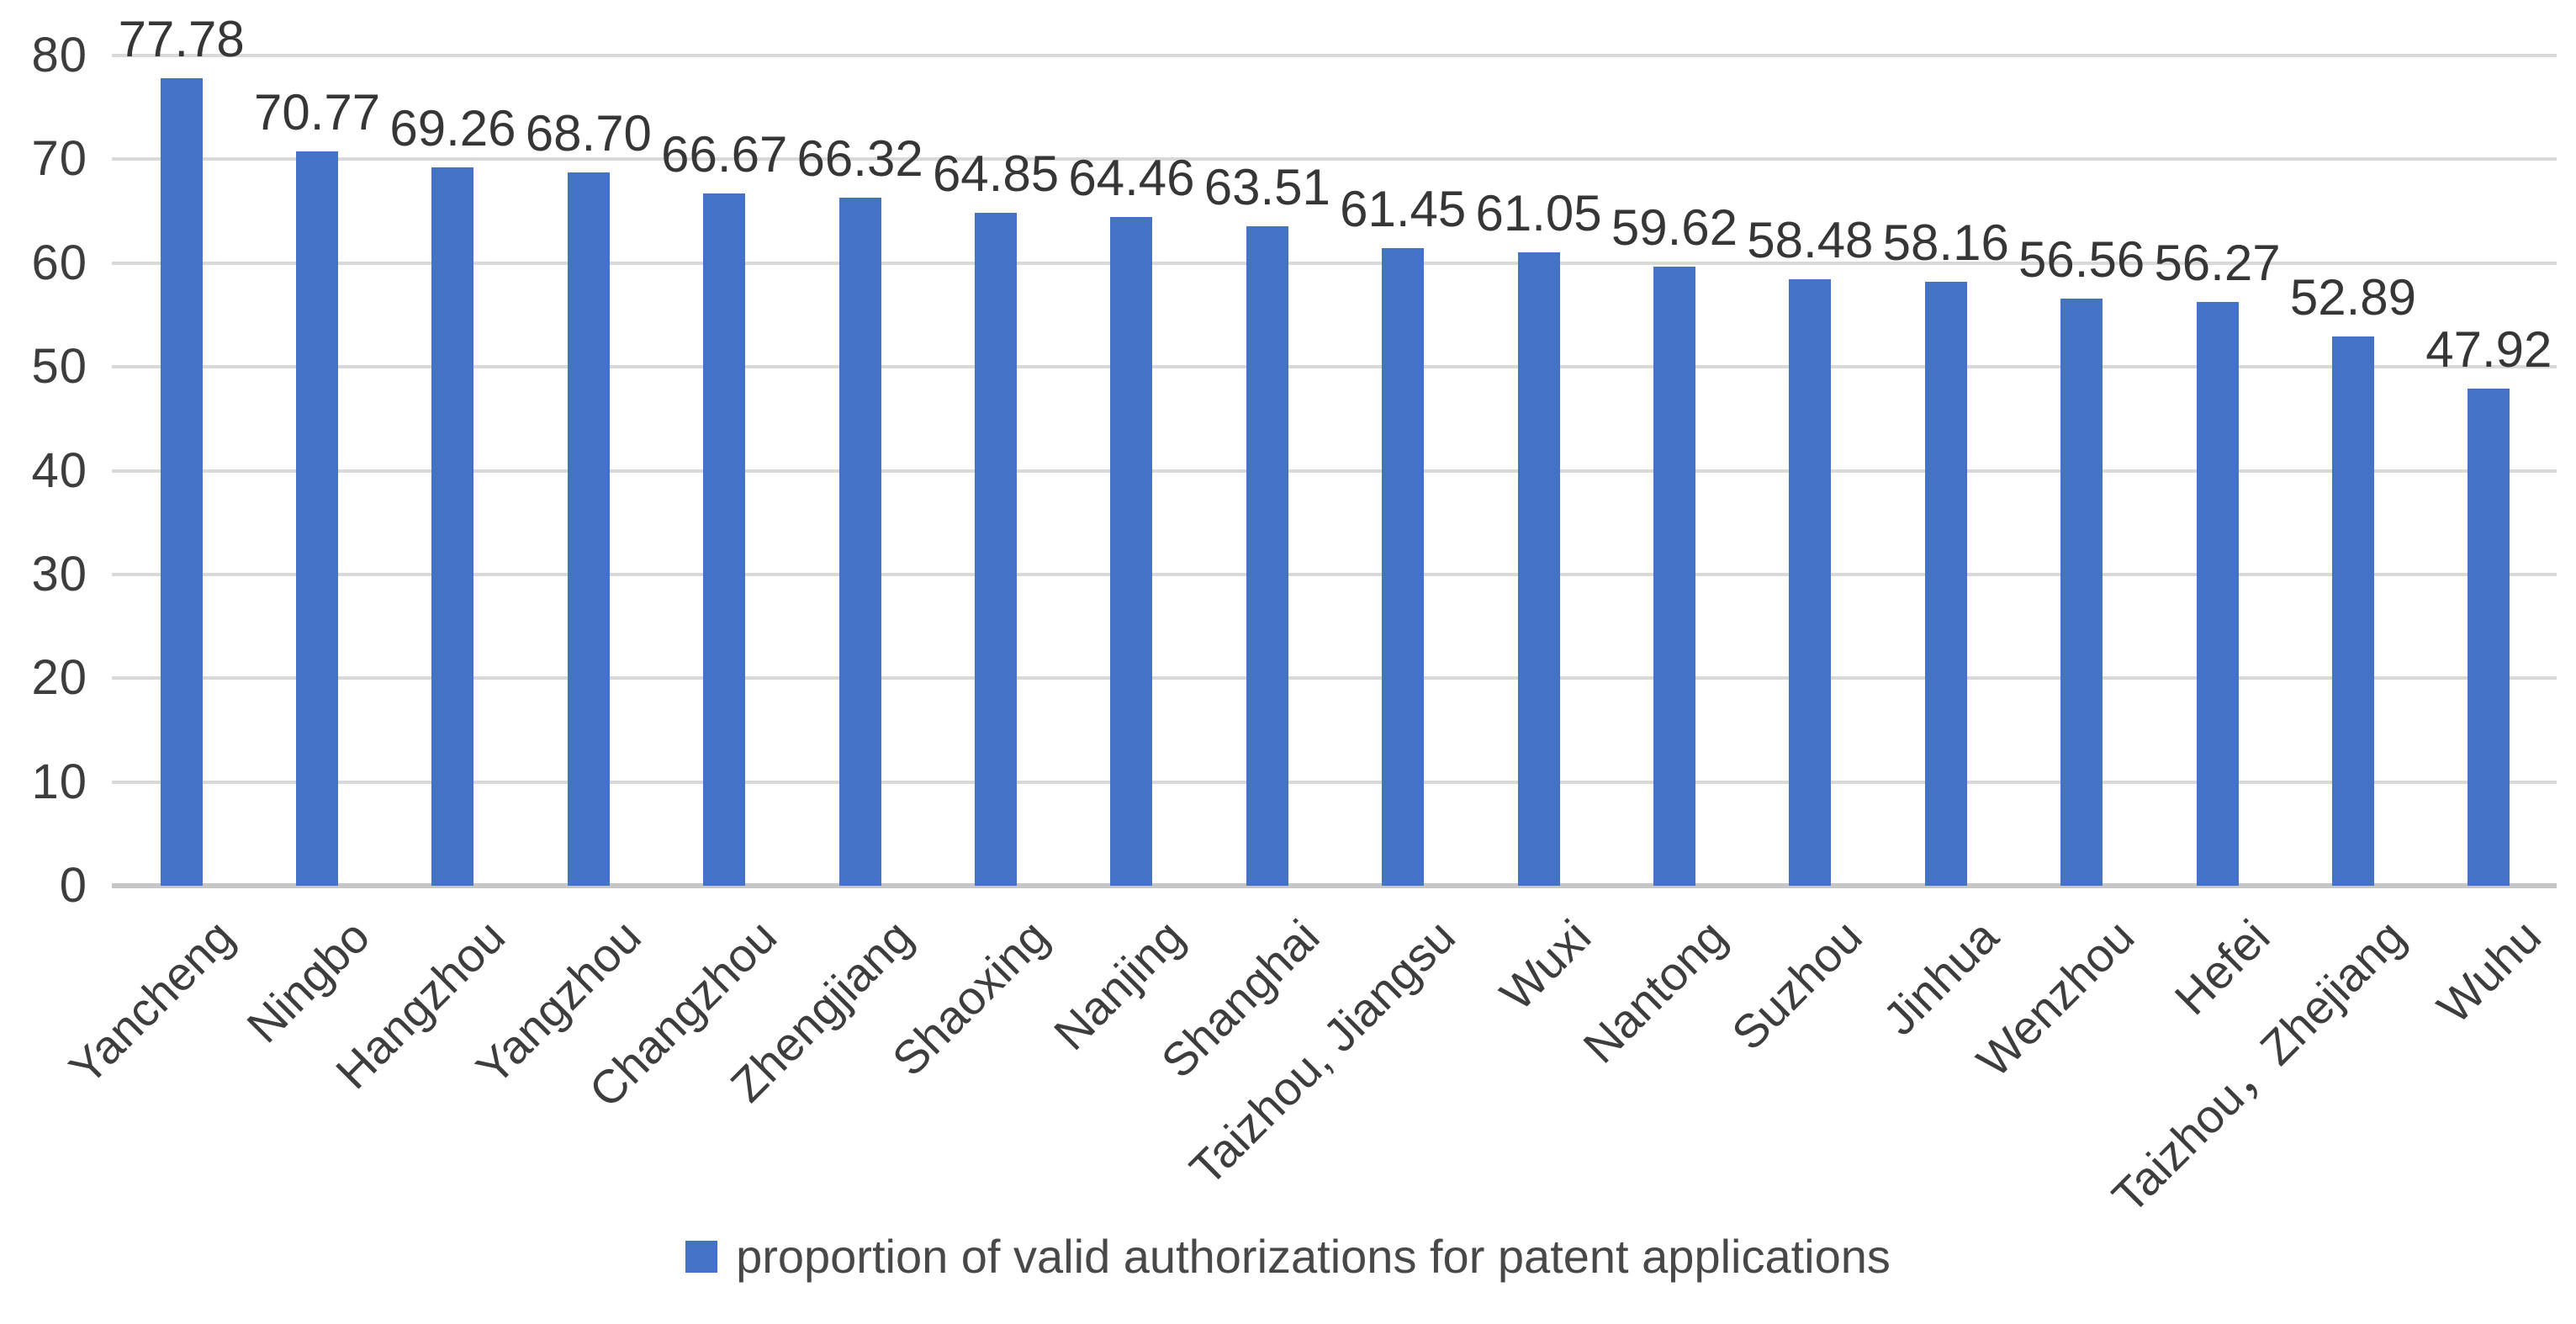 The width and height of the screenshot is (2576, 1324). I want to click on x-axis-category-label: Nantong, so click(1655, 991).